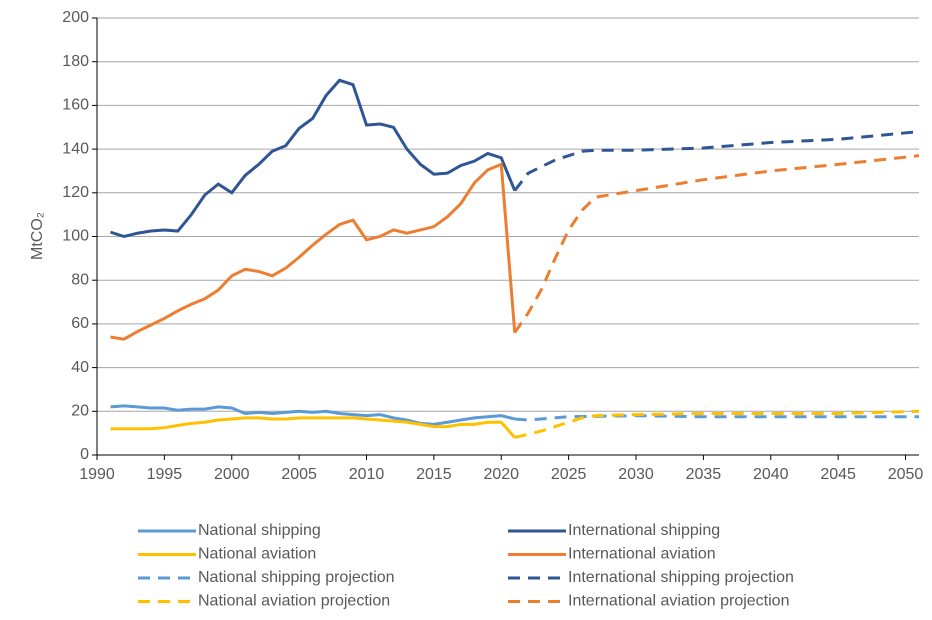 This screenshot has height=620, width=932. What do you see at coordinates (636, 474) in the screenshot?
I see `x-tick-label: 2030` at bounding box center [636, 474].